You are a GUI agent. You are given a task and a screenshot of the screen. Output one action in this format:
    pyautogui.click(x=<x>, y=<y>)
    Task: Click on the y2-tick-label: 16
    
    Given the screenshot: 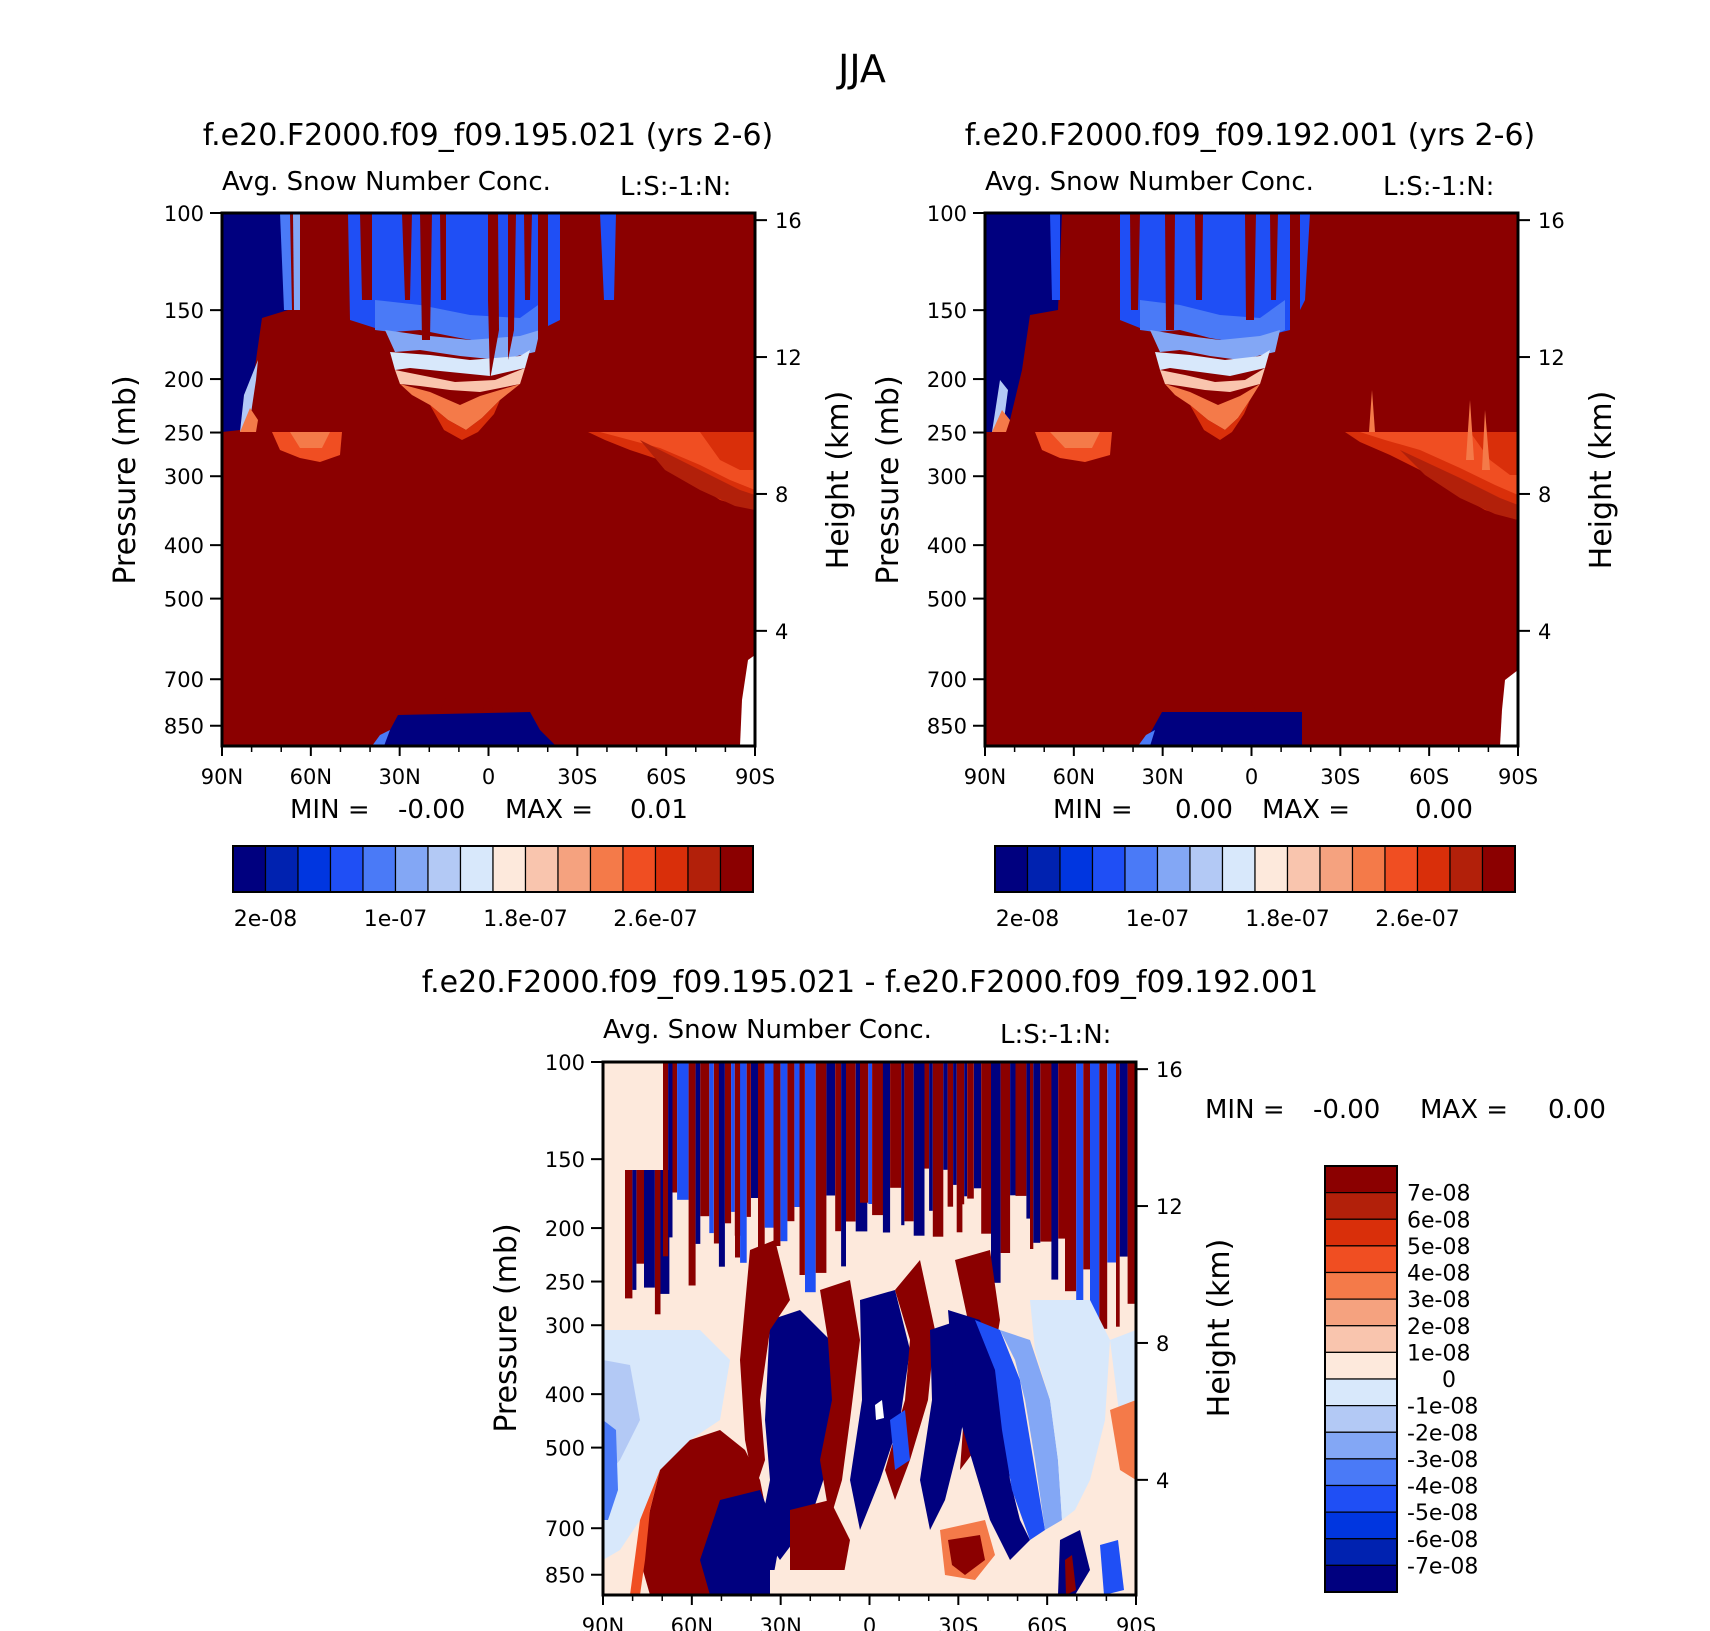 What is the action you would take?
    pyautogui.click(x=1169, y=1070)
    